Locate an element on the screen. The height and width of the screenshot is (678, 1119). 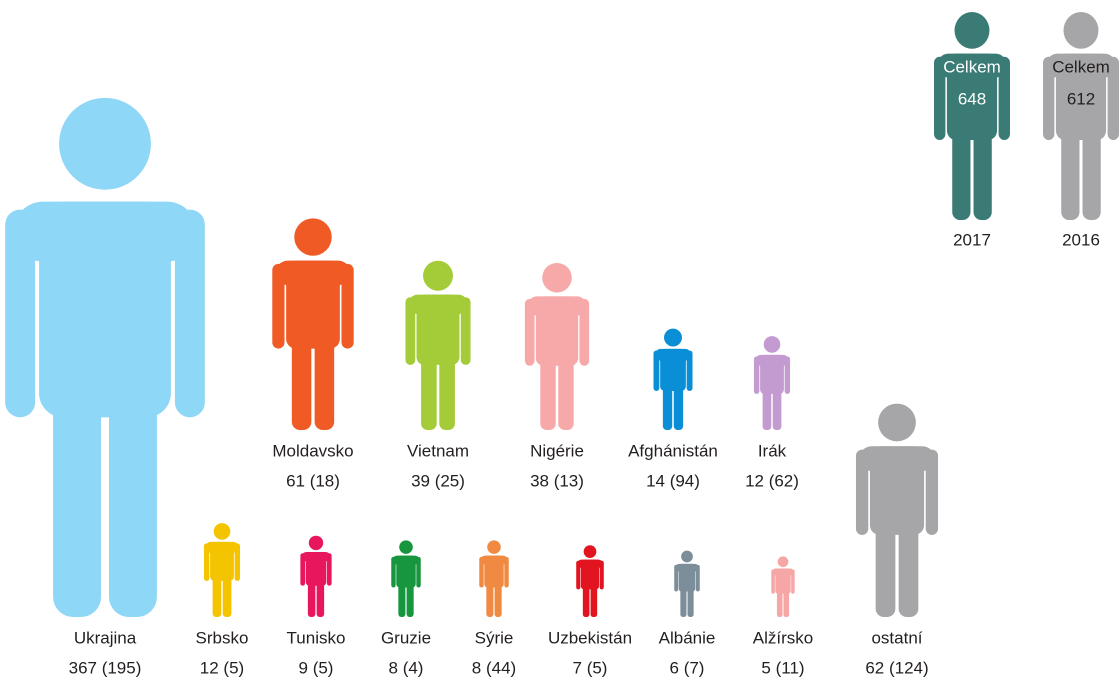
value-label: 367 (195) is located at coordinates (105, 667).